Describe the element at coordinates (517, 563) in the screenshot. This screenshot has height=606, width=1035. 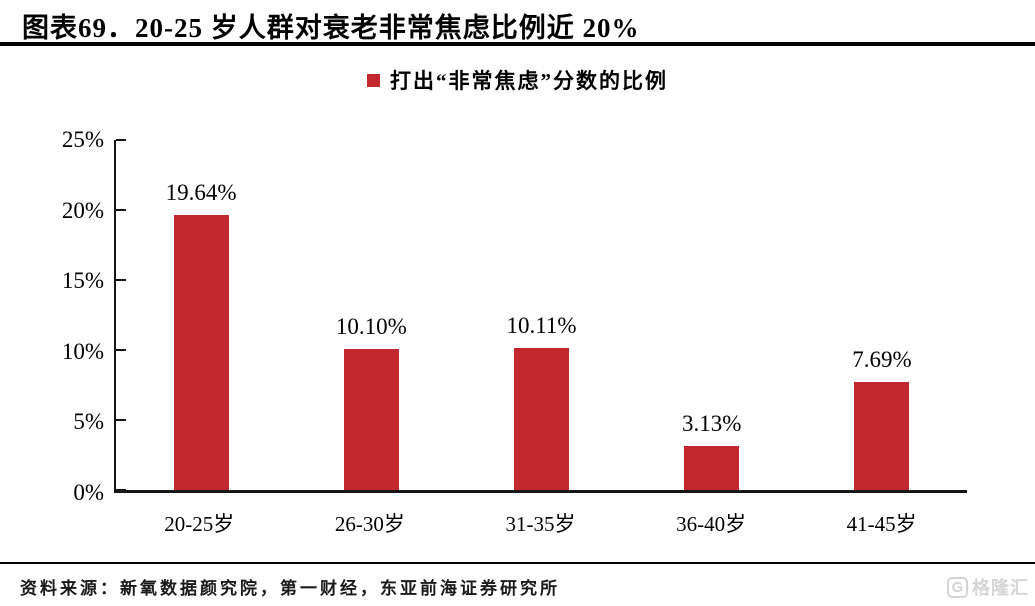
I see `footer-divider` at that location.